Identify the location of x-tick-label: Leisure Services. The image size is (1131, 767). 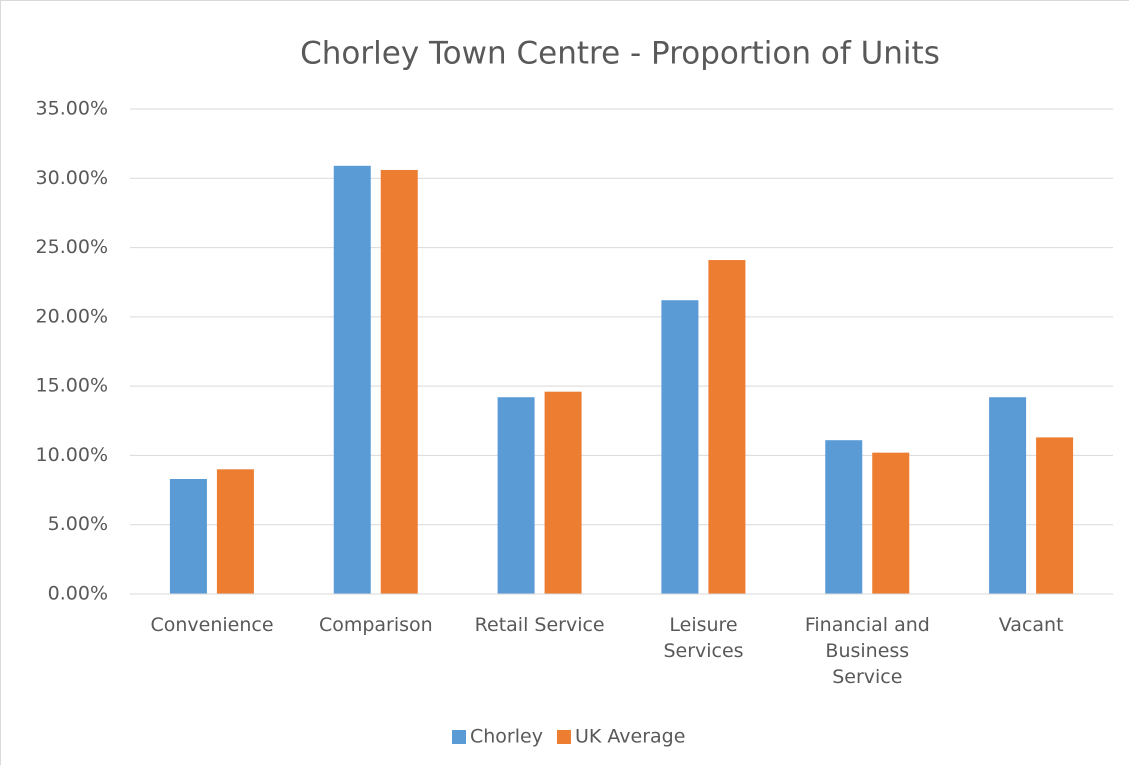
(703, 638).